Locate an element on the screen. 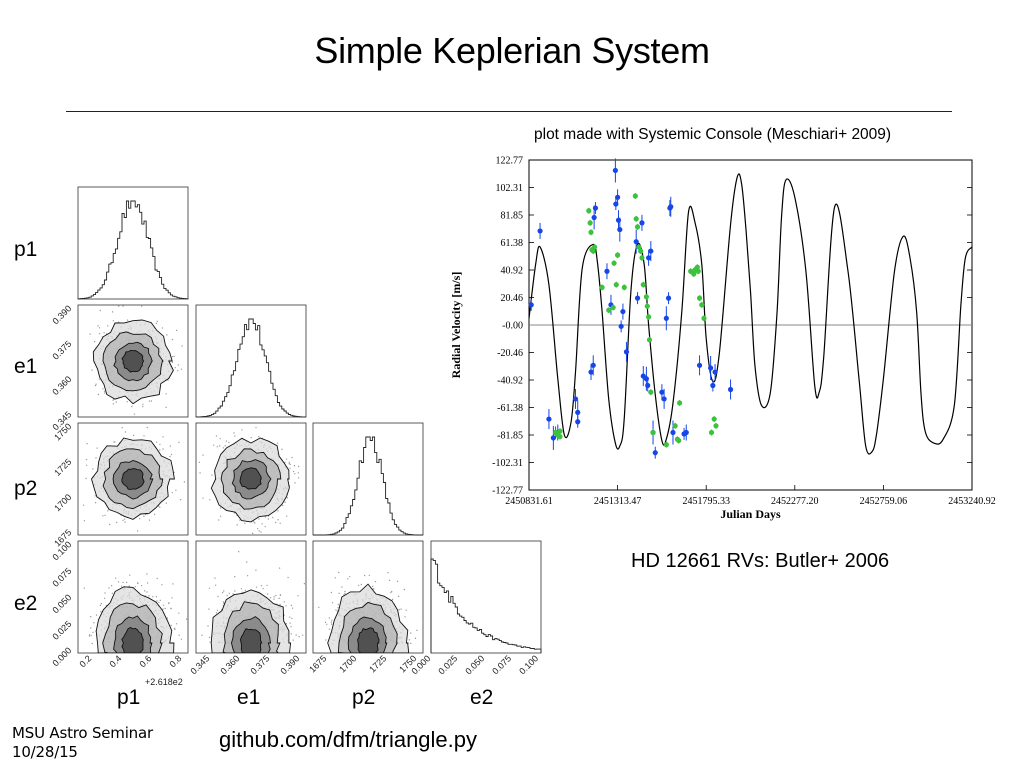  rv-xtick-label: 2453240.92 is located at coordinates (972, 501).